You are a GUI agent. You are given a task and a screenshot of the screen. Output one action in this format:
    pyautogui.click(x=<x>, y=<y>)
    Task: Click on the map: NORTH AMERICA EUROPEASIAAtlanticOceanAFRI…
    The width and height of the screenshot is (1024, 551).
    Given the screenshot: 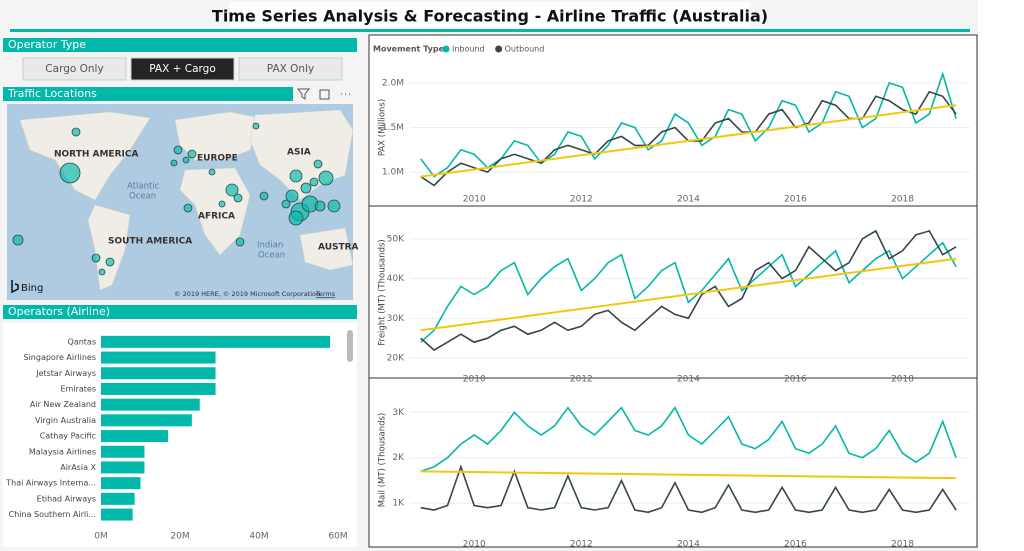 What is the action you would take?
    pyautogui.click(x=183, y=202)
    